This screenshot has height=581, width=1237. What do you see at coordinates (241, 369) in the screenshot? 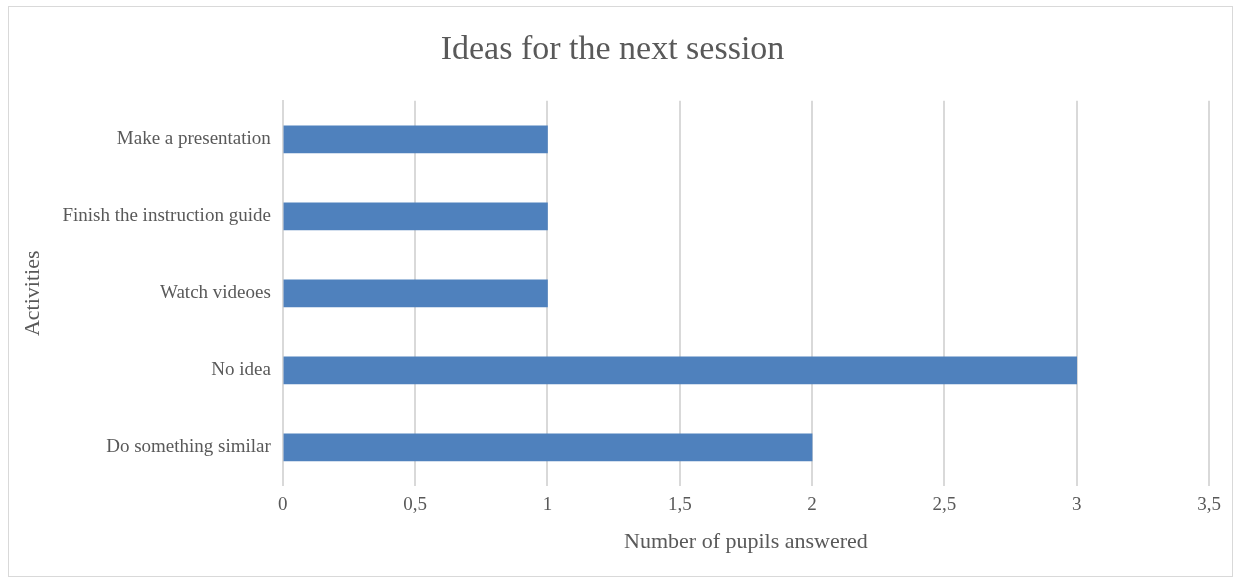
I see `y-tick-label: No idea` at bounding box center [241, 369].